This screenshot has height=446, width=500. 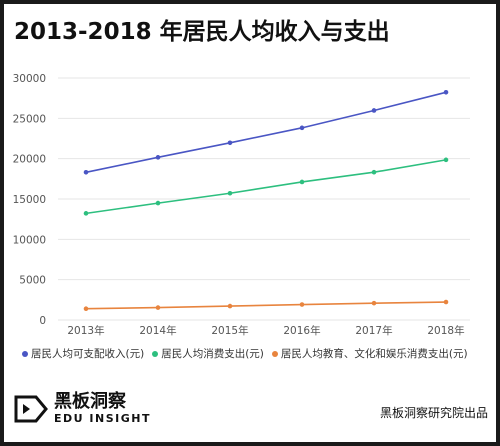 What do you see at coordinates (266, 305) in the screenshot?
I see `series-line-education` at bounding box center [266, 305].